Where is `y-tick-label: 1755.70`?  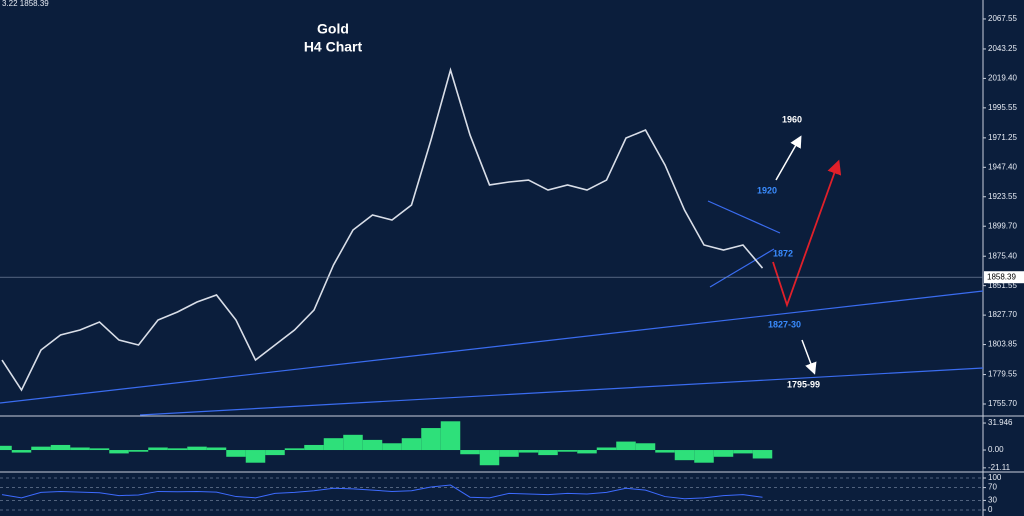 y-tick-label: 1755.70 is located at coordinates (1002, 403).